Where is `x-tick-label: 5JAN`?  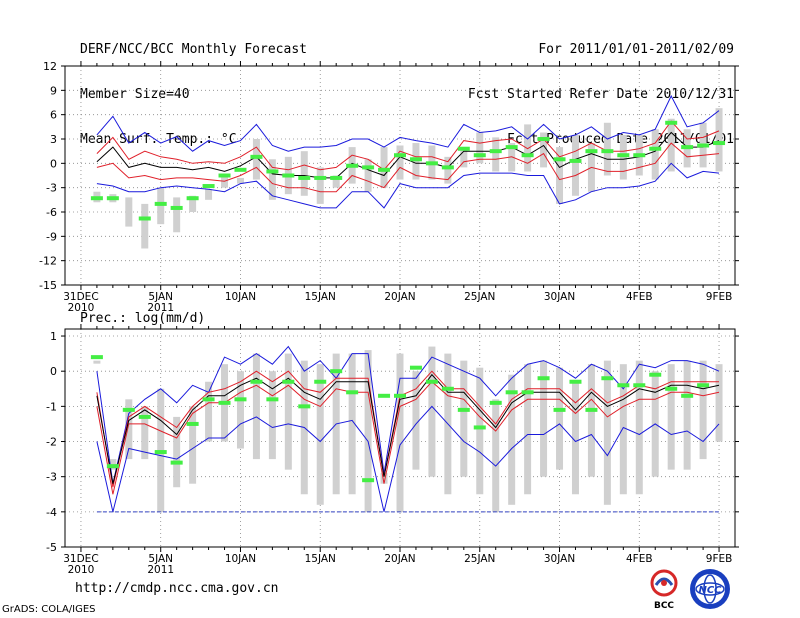 x-tick-label: 5JAN is located at coordinates (160, 297).